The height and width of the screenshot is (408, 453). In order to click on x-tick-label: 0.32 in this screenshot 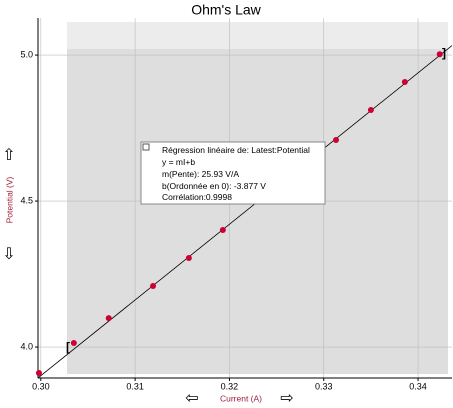, I will do `click(230, 386)`.